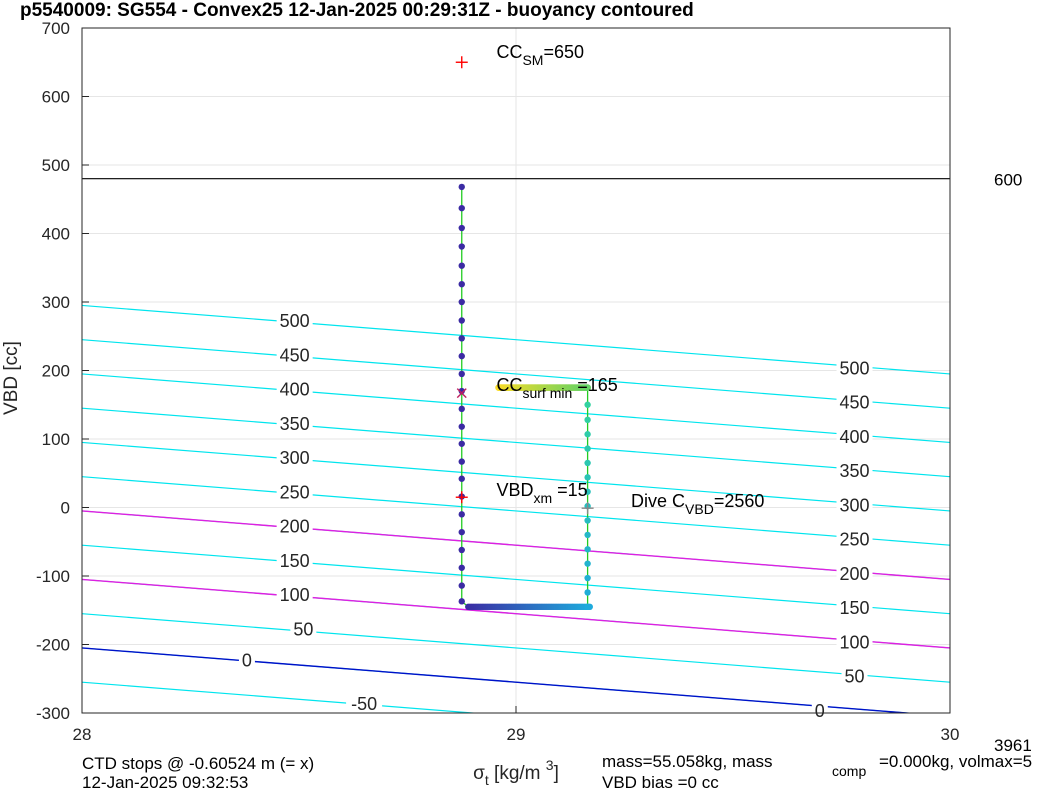 Image resolution: width=1056 pixels, height=790 pixels. I want to click on y-tick-label: -100, so click(53, 576).